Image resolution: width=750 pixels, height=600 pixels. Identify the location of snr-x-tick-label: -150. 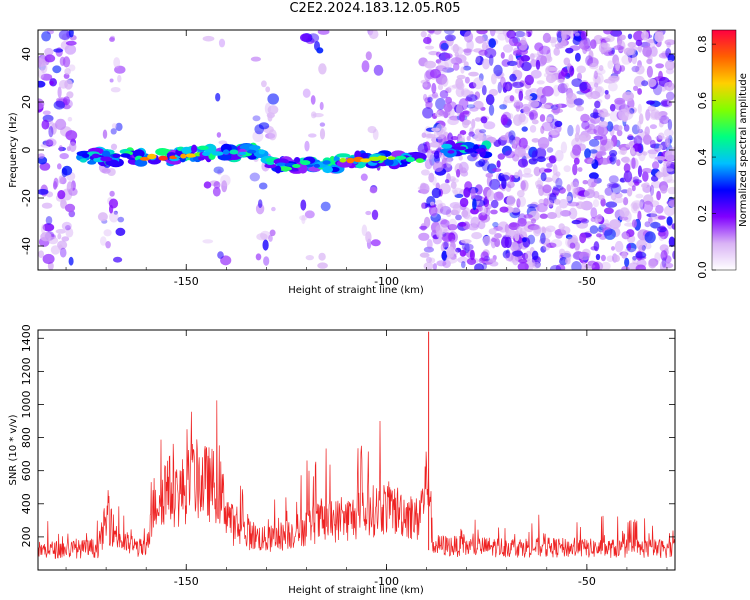
(186, 581).